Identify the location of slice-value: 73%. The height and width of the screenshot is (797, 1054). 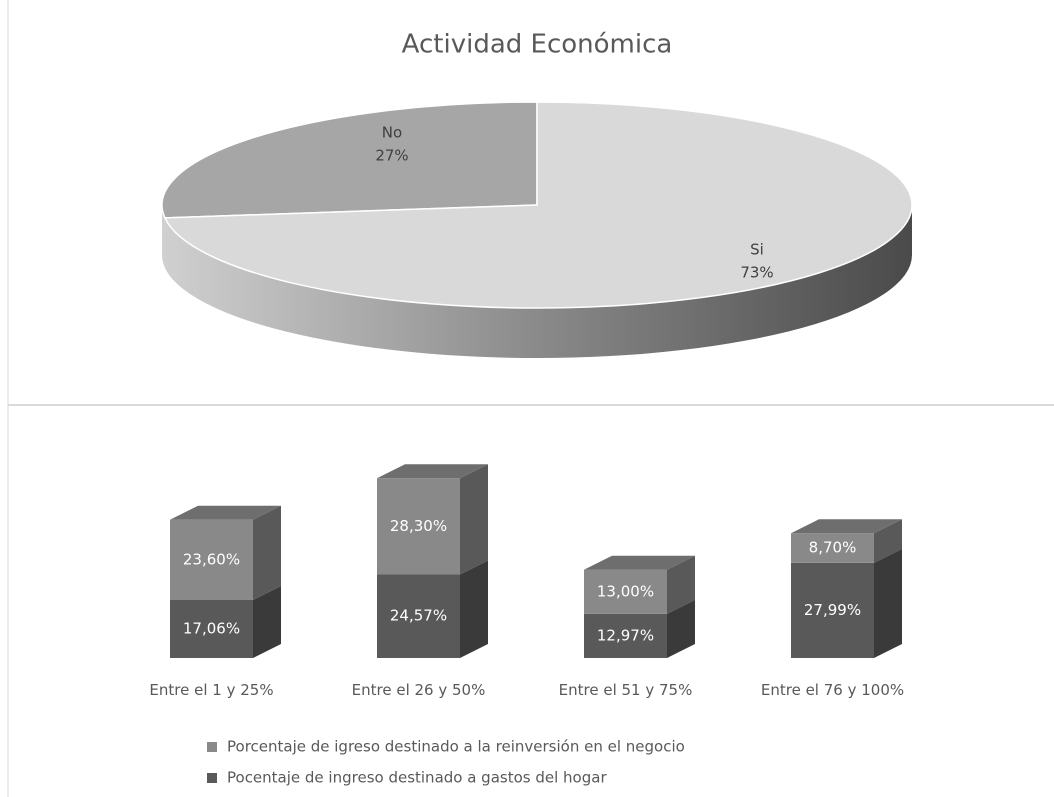
(756, 273).